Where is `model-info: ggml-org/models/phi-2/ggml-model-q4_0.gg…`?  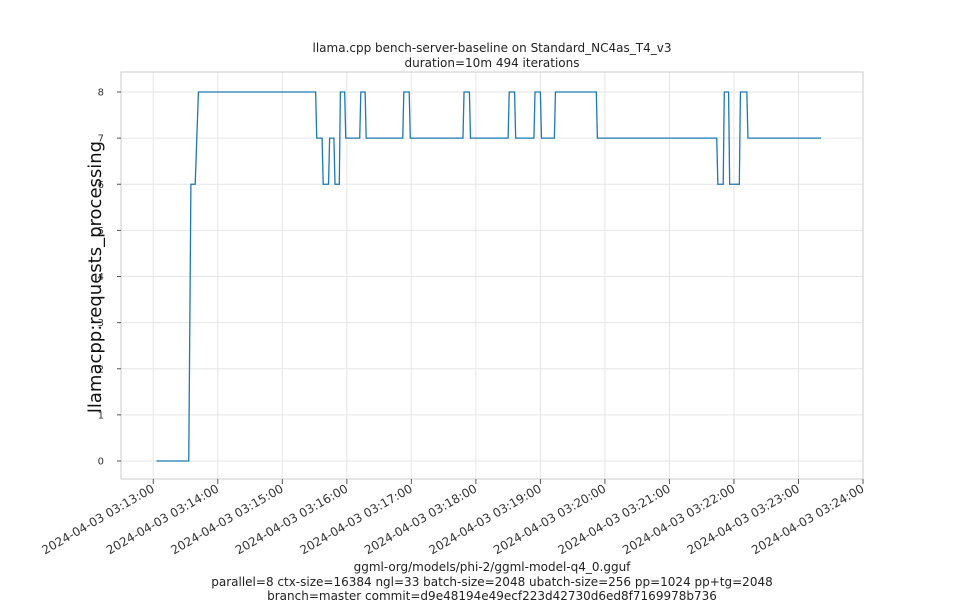
model-info: ggml-org/models/phi-2/ggml-model-q4_0.gg… is located at coordinates (492, 567).